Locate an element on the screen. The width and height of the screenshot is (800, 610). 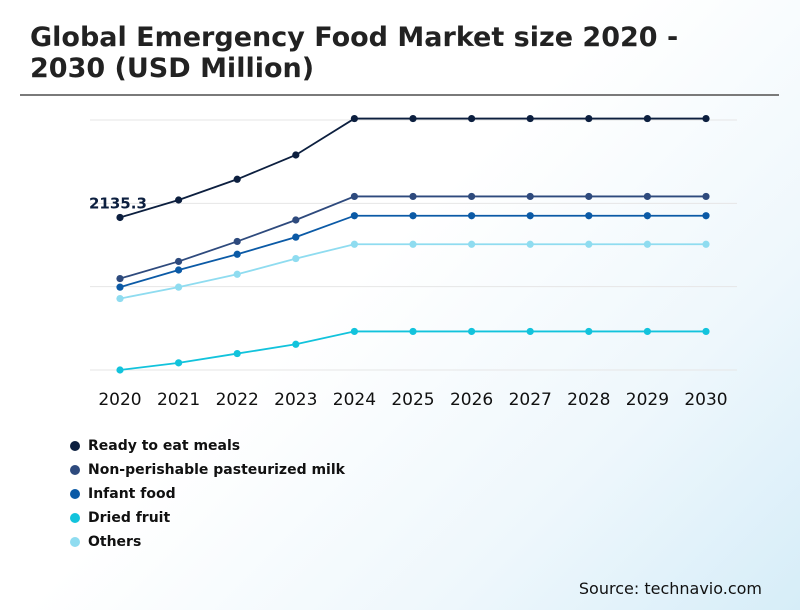
title-divider is located at coordinates (399, 95).